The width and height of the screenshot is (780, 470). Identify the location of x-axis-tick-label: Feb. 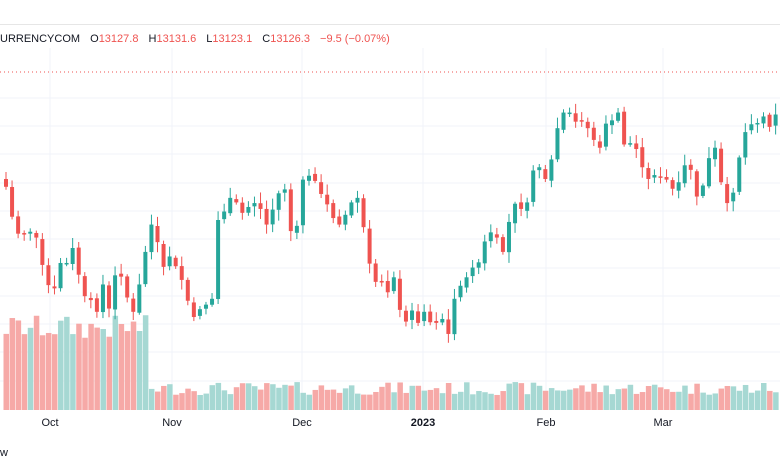
(546, 423).